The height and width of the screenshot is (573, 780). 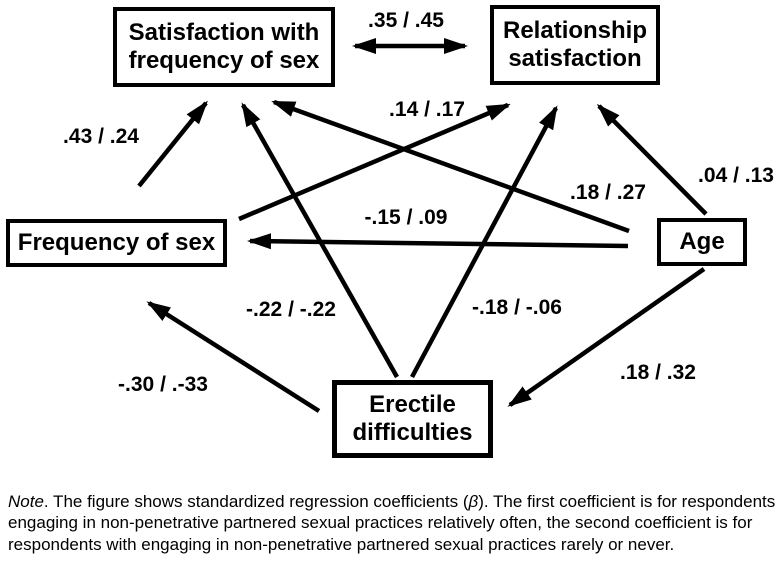 I want to click on arrow-frequency-to-satisfaction-frequency, so click(x=172, y=144).